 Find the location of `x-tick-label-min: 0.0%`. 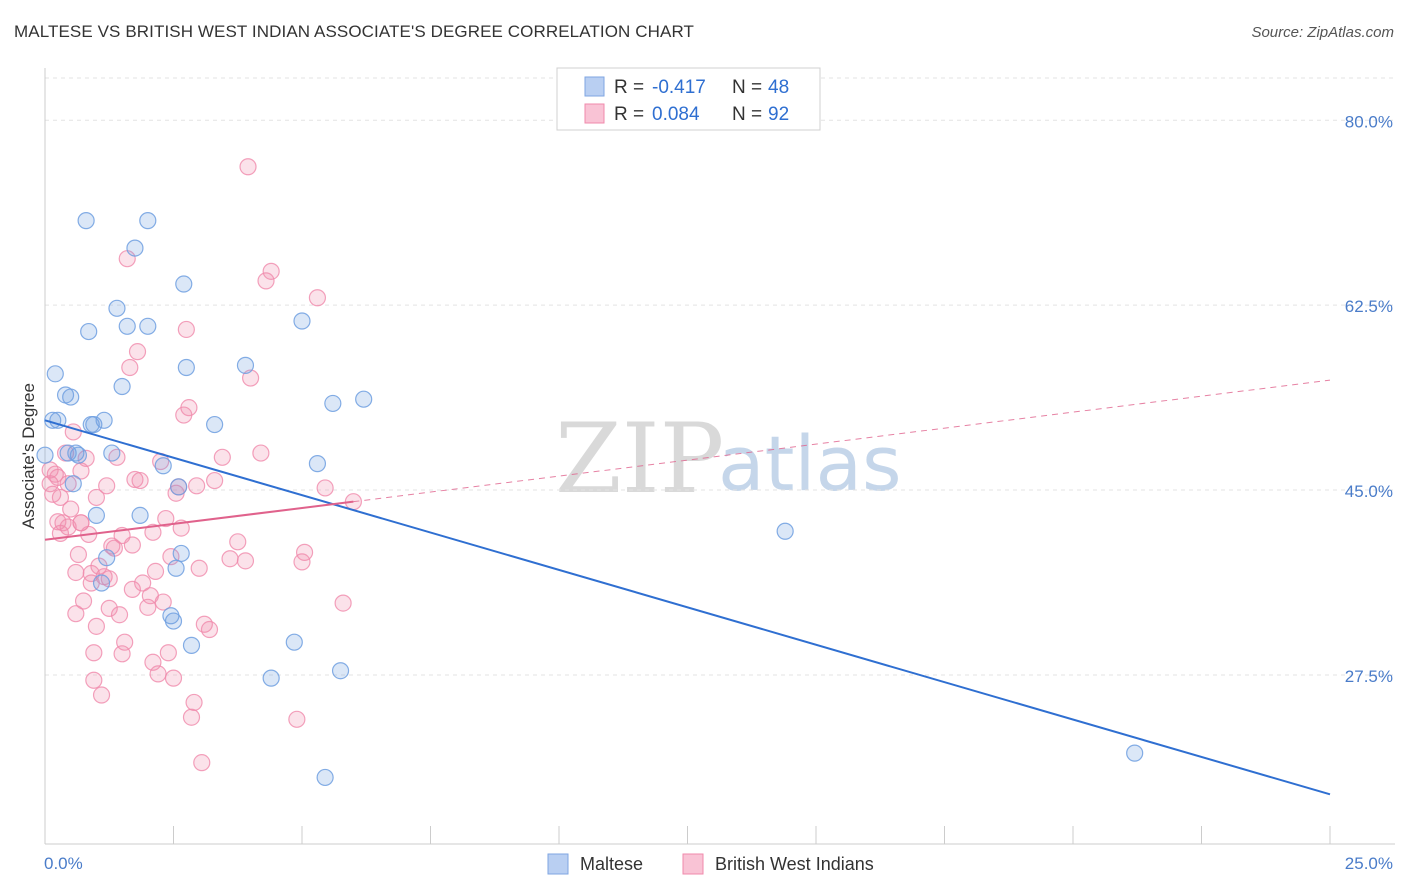

x-tick-label-min: 0.0% is located at coordinates (63, 863).